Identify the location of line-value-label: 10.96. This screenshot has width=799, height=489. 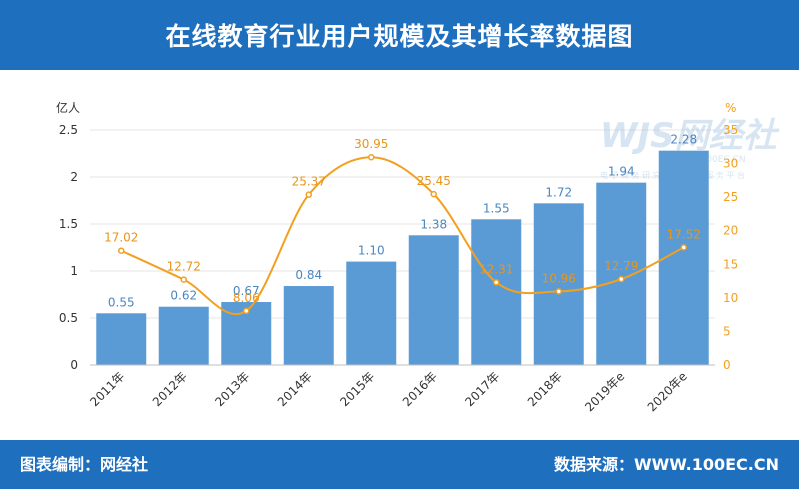
(559, 278).